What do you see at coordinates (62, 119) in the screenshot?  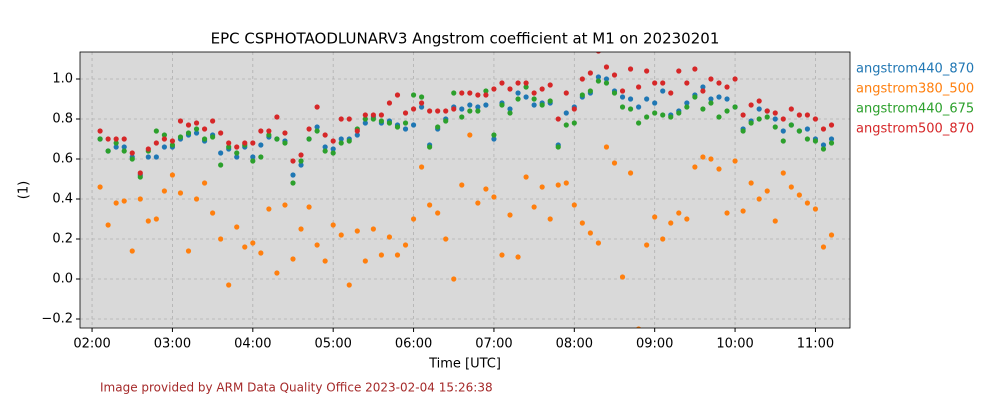 I see `y-tick-label: 0.8` at bounding box center [62, 119].